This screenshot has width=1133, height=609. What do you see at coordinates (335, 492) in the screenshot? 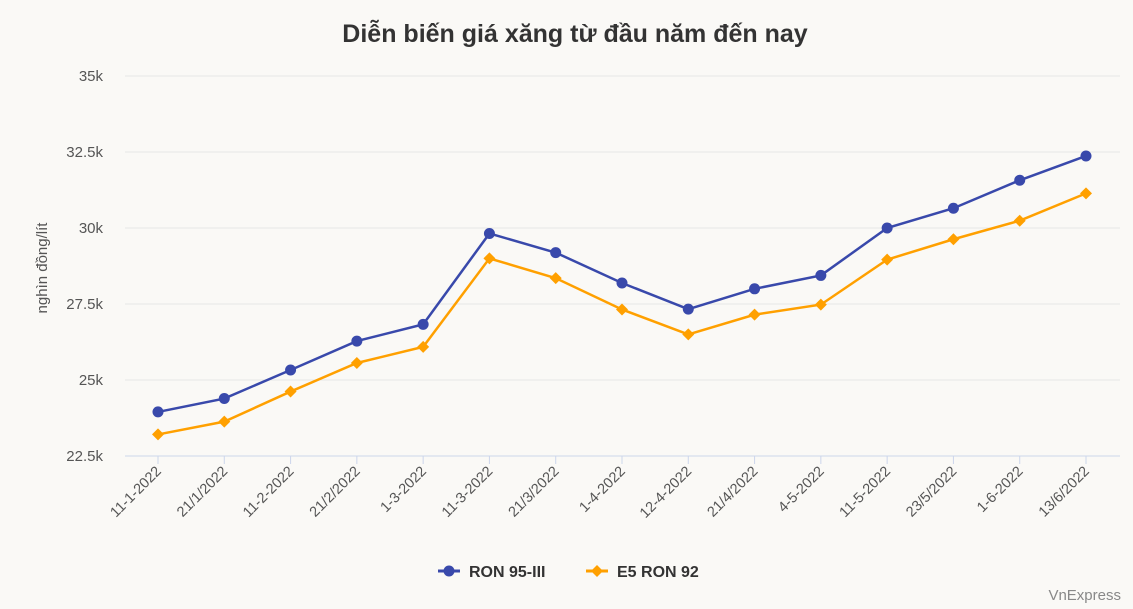
I see `x-tick-label: 21/2/2022` at bounding box center [335, 492].